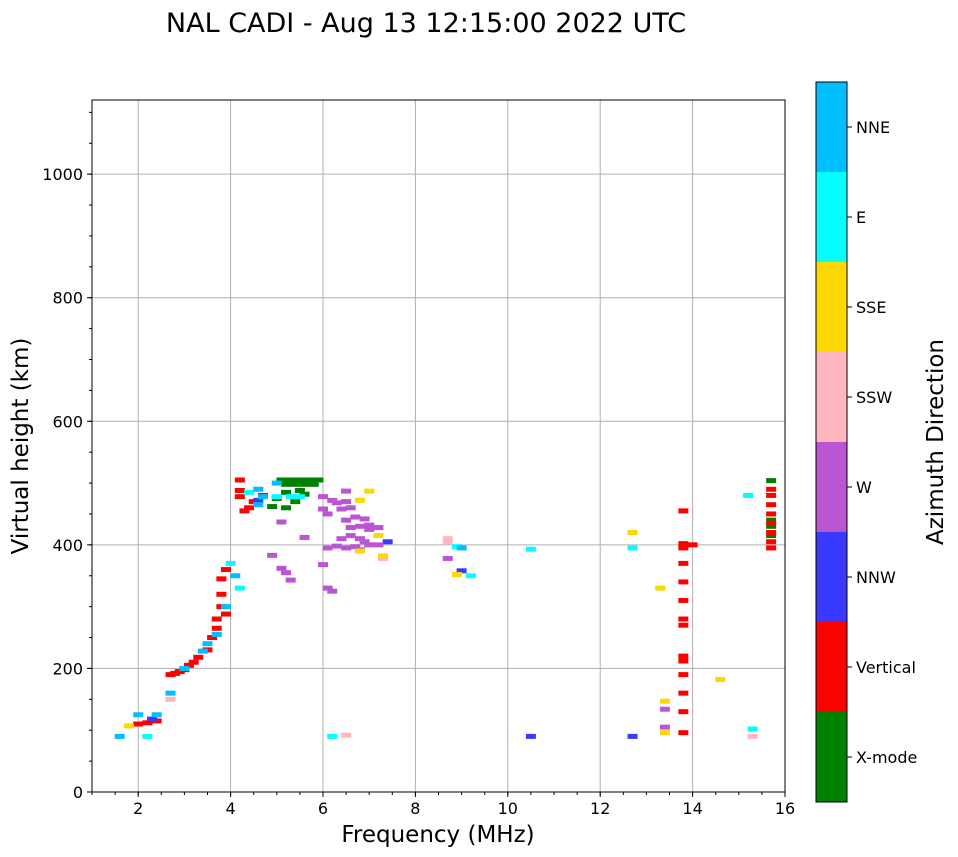 This screenshot has width=958, height=857. Describe the element at coordinates (874, 397) in the screenshot. I see `colorbar-label: SSW` at that location.